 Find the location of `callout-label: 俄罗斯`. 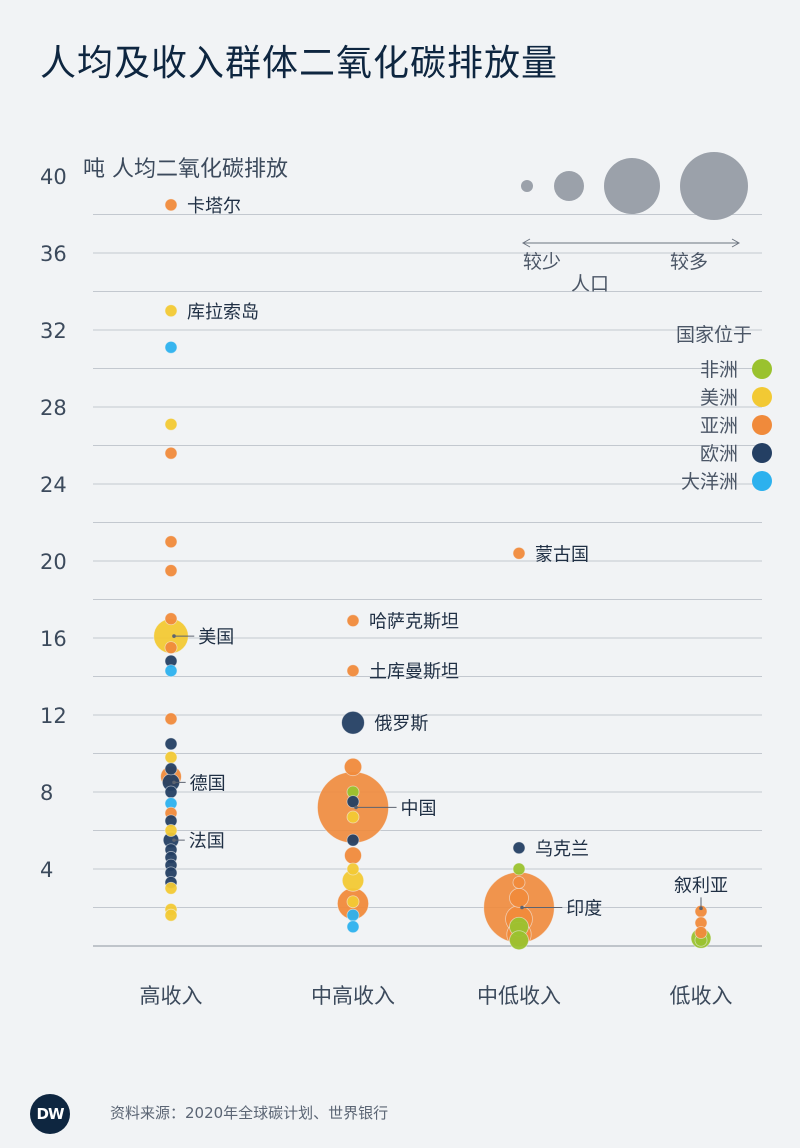

callout-label: 俄罗斯 is located at coordinates (401, 724).